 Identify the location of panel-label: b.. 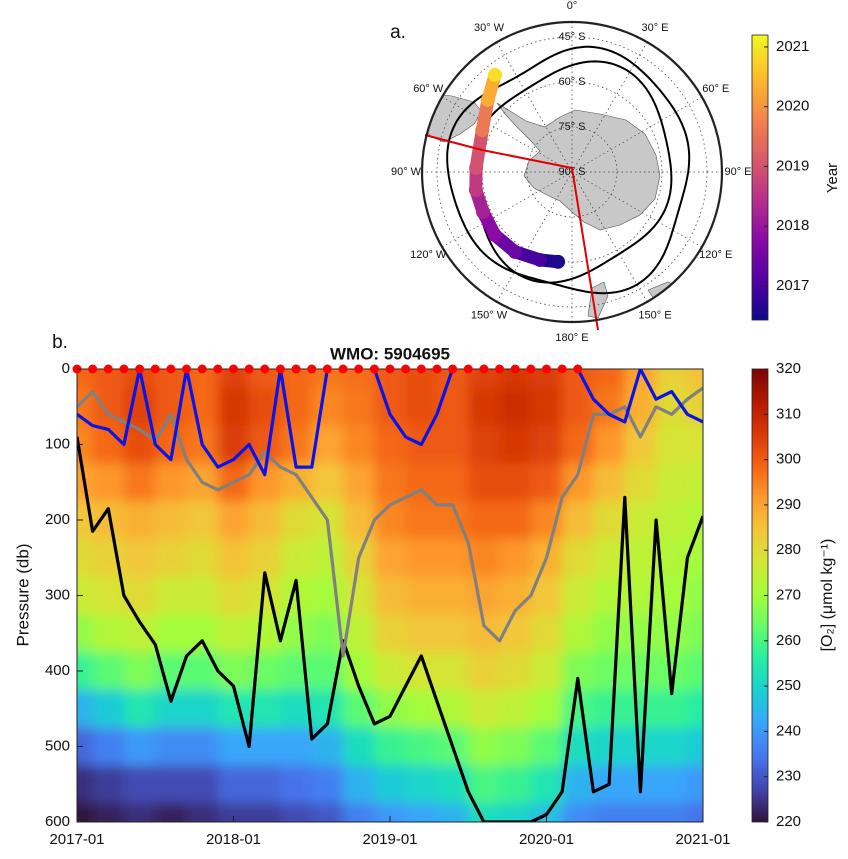
(60, 342).